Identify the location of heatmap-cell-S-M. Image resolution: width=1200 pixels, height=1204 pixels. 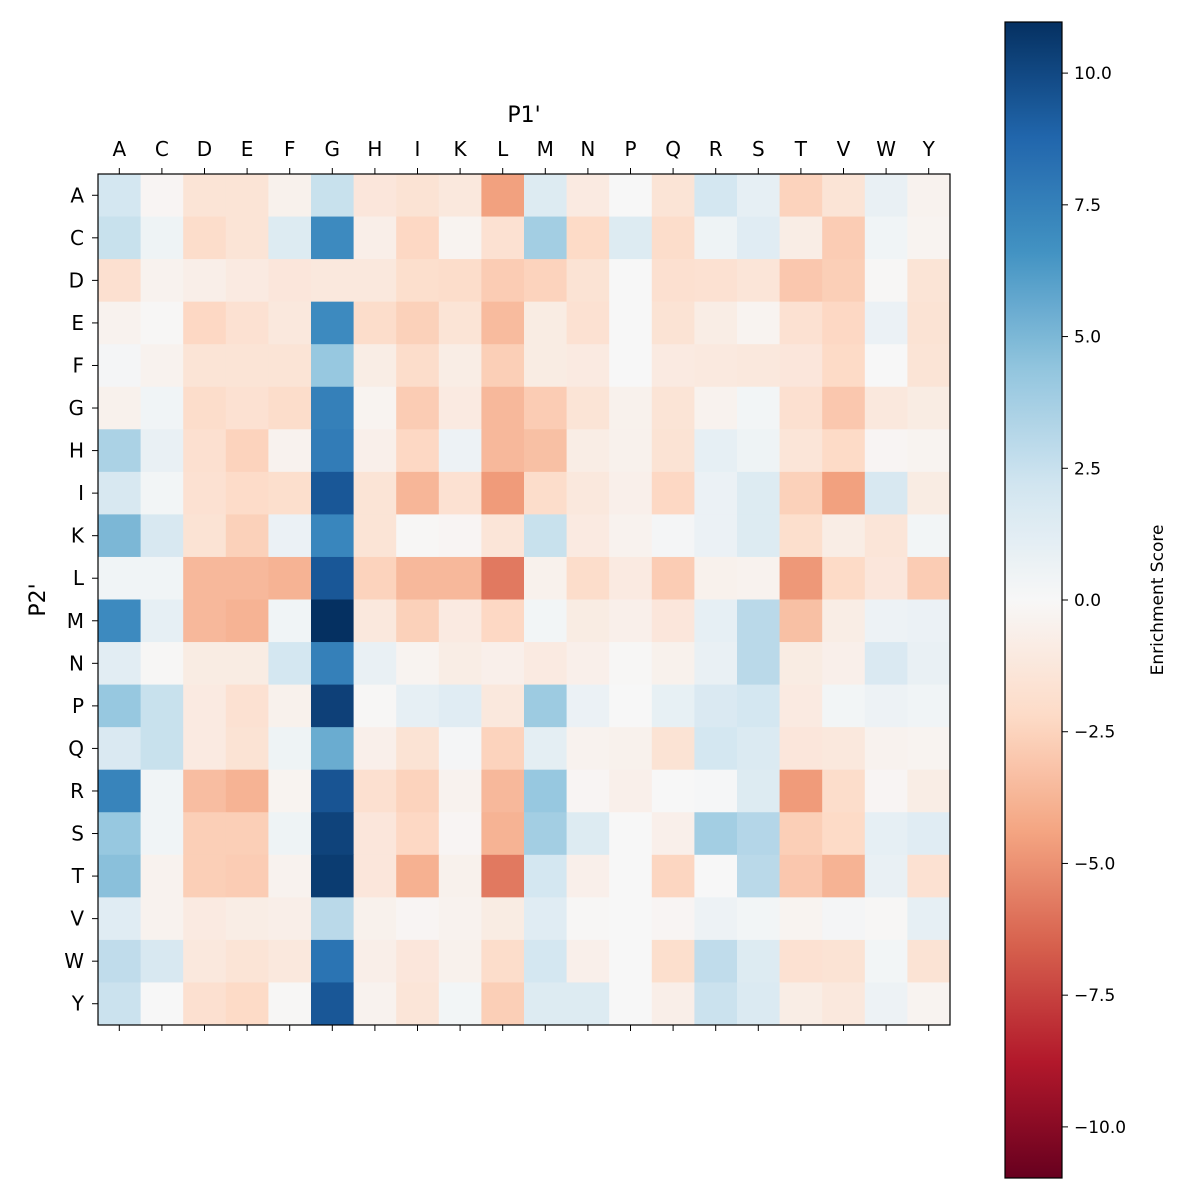
(546, 834).